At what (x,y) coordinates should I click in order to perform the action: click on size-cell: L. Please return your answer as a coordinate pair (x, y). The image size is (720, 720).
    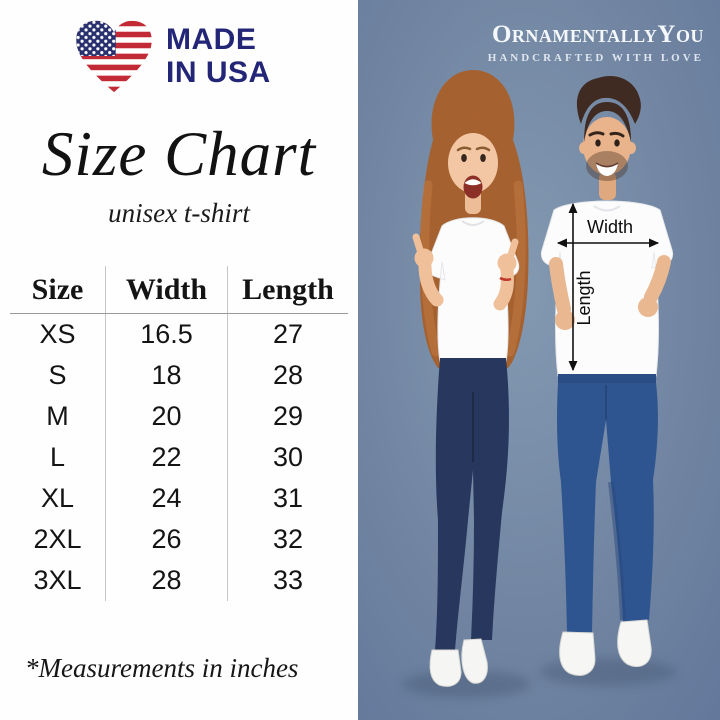
    Looking at the image, I should click on (58, 457).